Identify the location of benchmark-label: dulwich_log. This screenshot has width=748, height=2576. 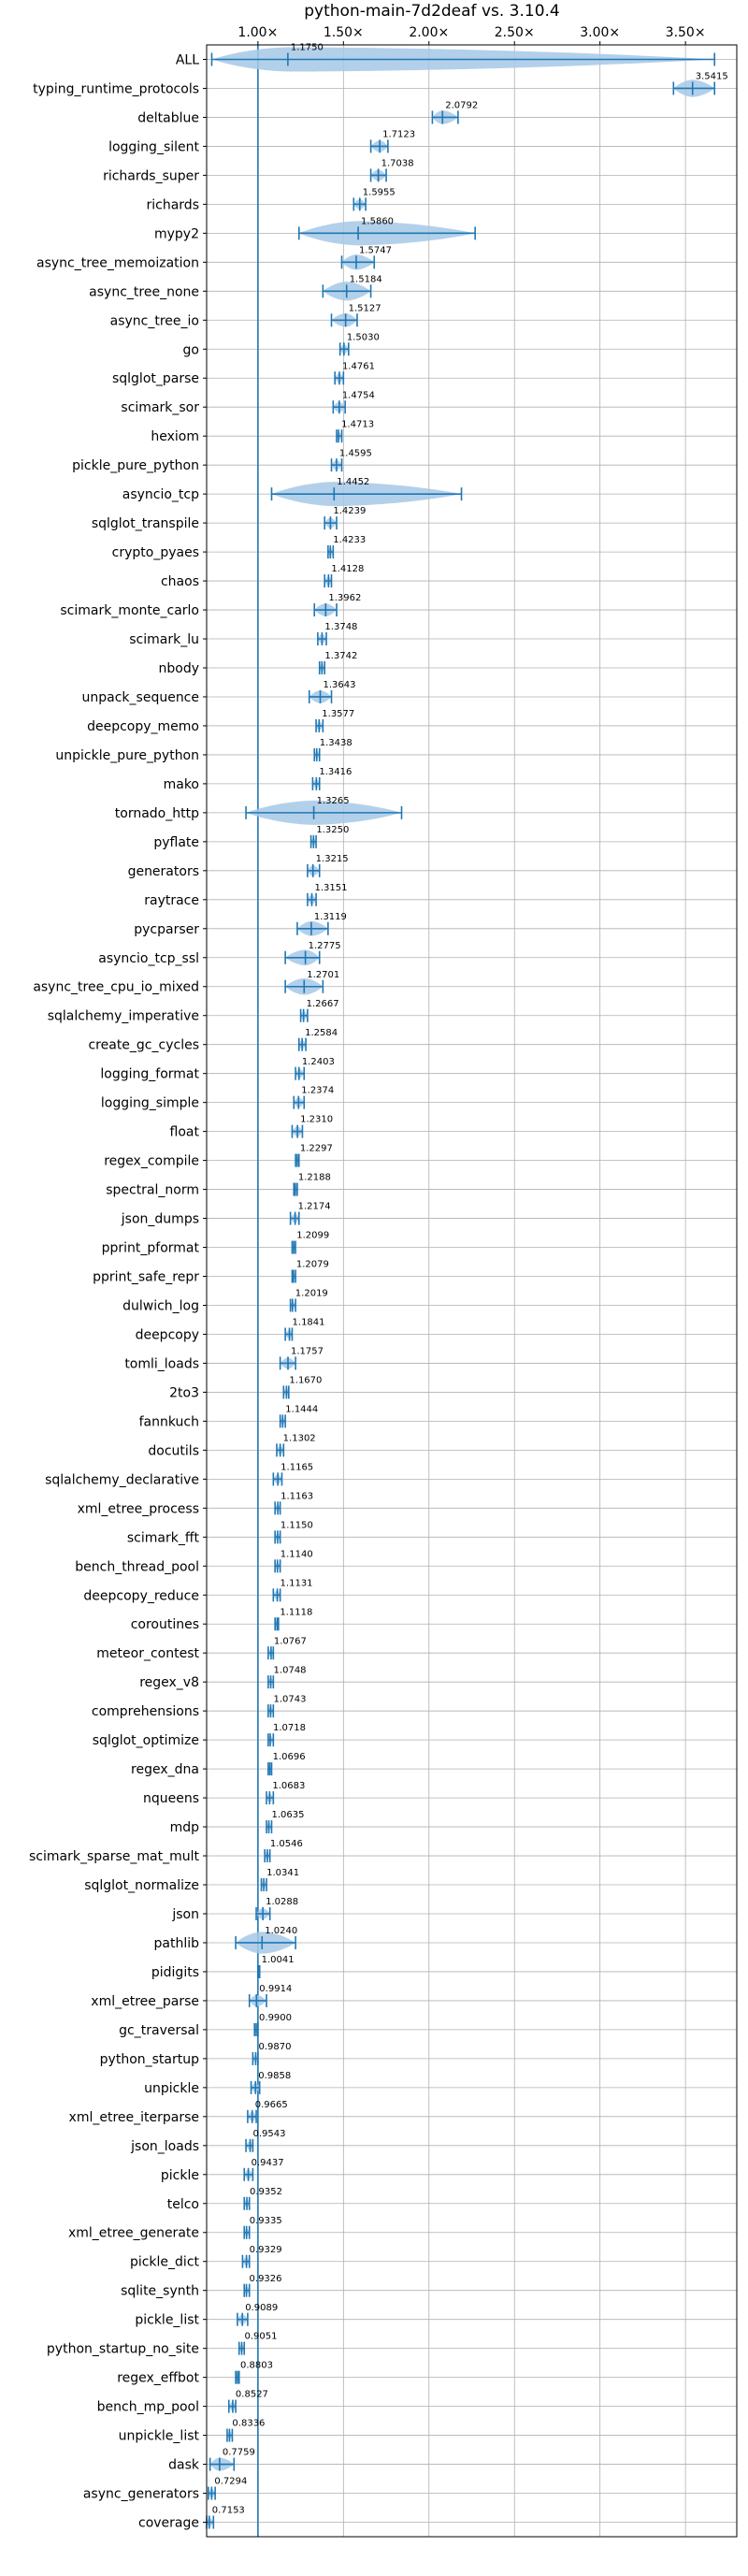
(160, 1305).